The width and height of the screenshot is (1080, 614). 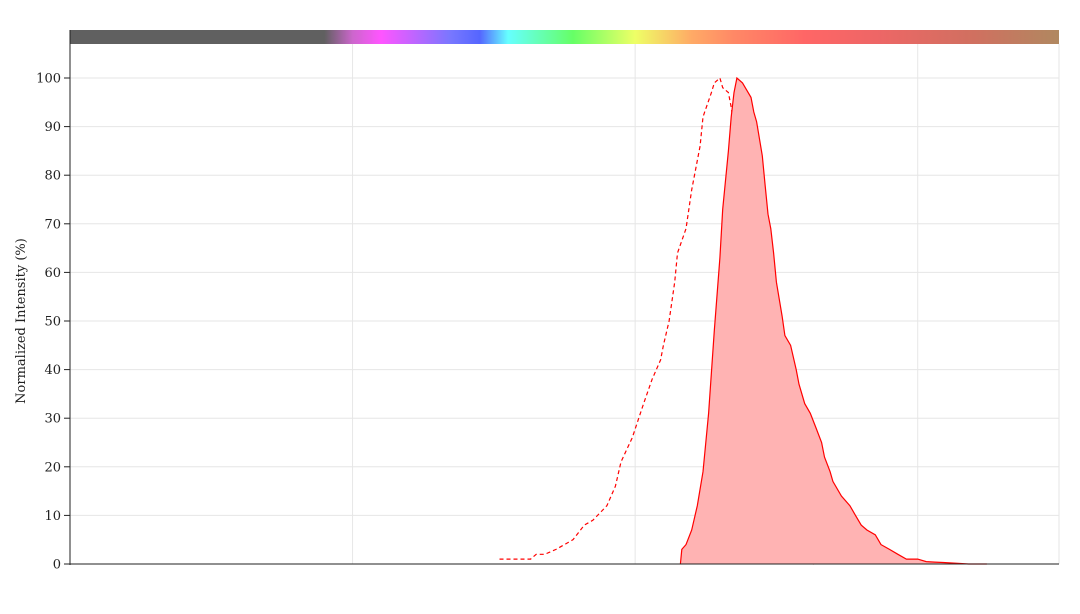 I want to click on y-tick-label: 10, so click(x=52, y=516).